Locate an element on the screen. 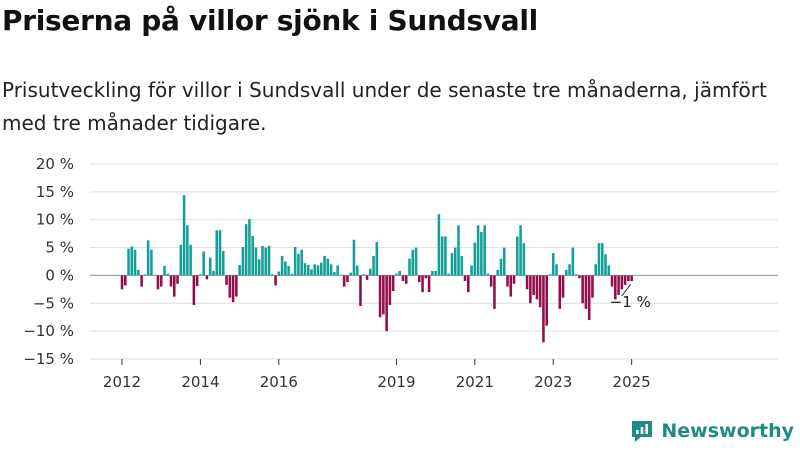 The width and height of the screenshot is (800, 450). x-tick-label: 2016 is located at coordinates (279, 382).